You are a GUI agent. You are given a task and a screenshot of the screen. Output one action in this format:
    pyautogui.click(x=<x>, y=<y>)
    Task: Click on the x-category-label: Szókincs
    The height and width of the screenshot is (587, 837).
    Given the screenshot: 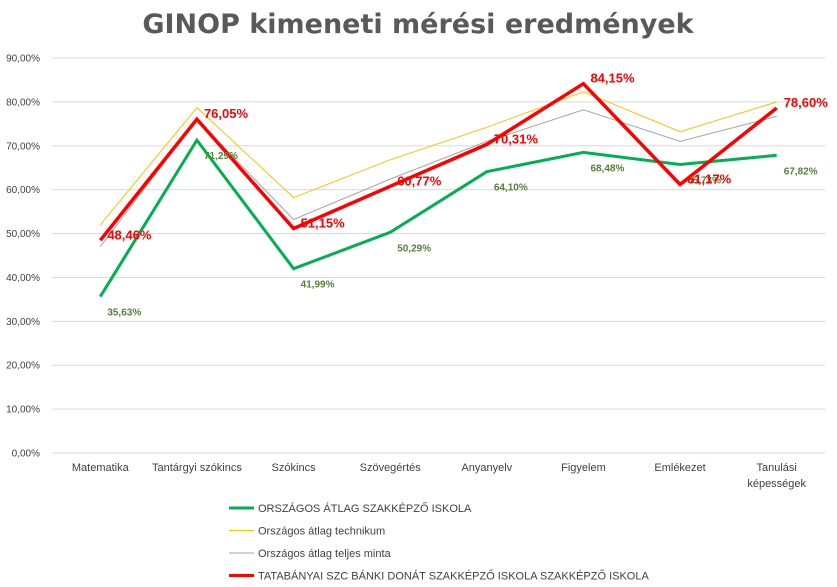 What is the action you would take?
    pyautogui.click(x=294, y=468)
    